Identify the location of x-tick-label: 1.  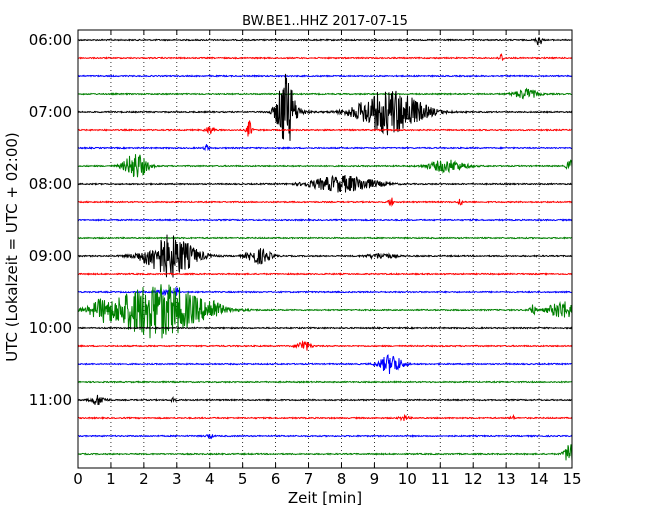
(111, 479).